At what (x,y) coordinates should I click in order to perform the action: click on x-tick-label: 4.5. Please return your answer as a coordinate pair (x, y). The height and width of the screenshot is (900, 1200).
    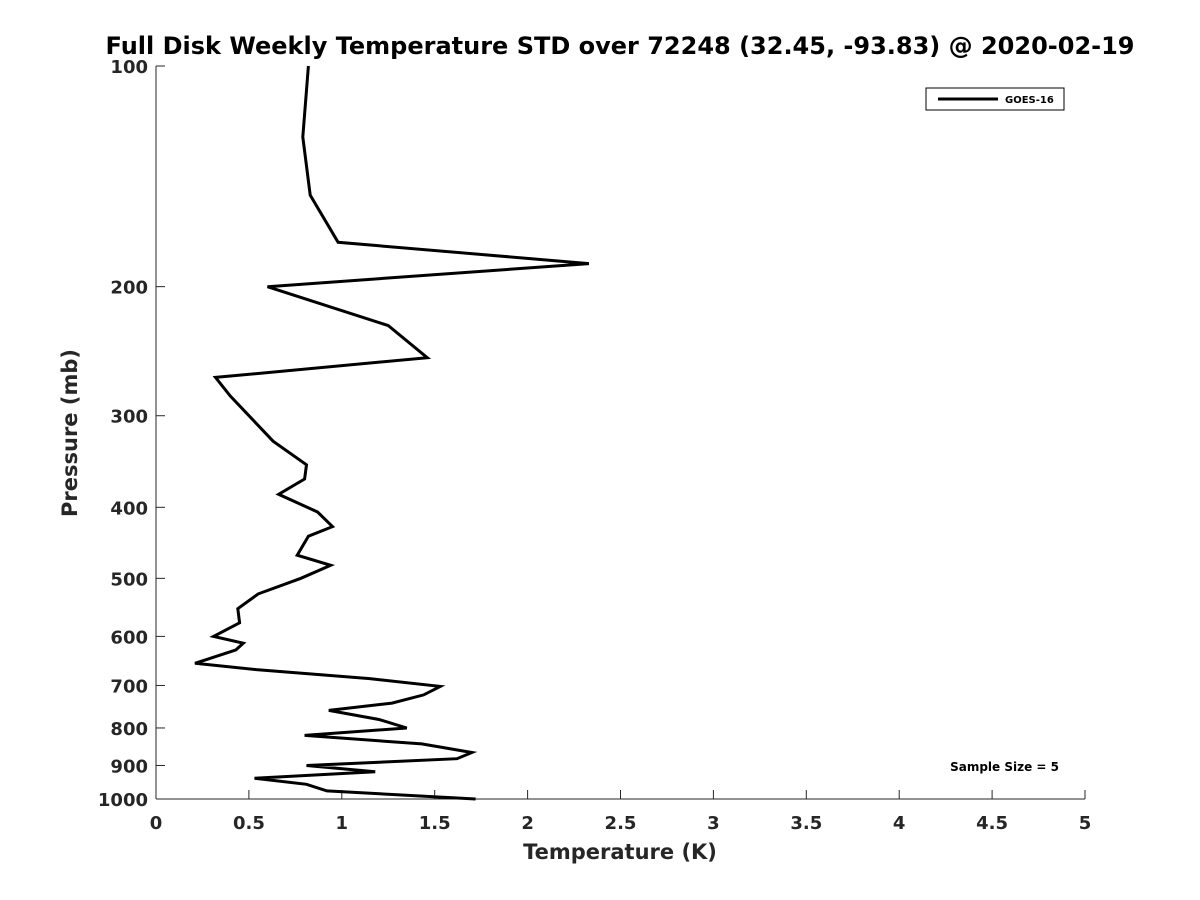
    Looking at the image, I should click on (992, 823).